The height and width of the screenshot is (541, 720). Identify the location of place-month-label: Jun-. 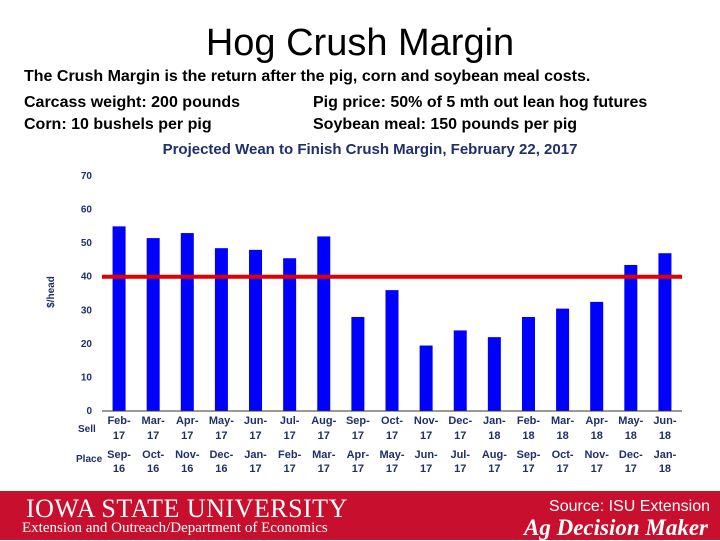
(427, 455).